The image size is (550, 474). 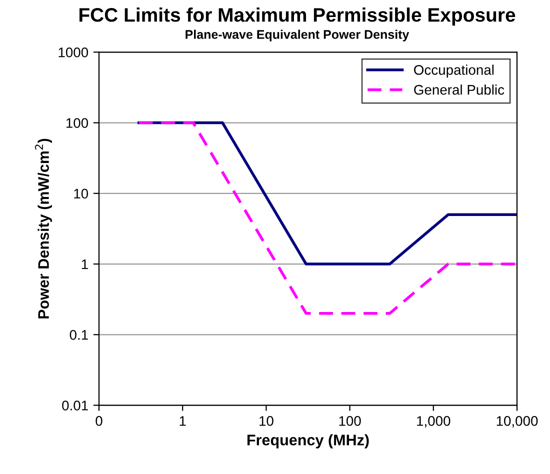 What do you see at coordinates (298, 36) in the screenshot?
I see `chart-subtitle: Plane-wave Equivalent Power Density` at bounding box center [298, 36].